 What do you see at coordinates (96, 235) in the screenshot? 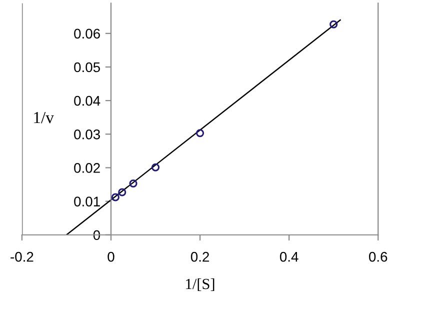
I see `y-tick-label: 0` at bounding box center [96, 235].